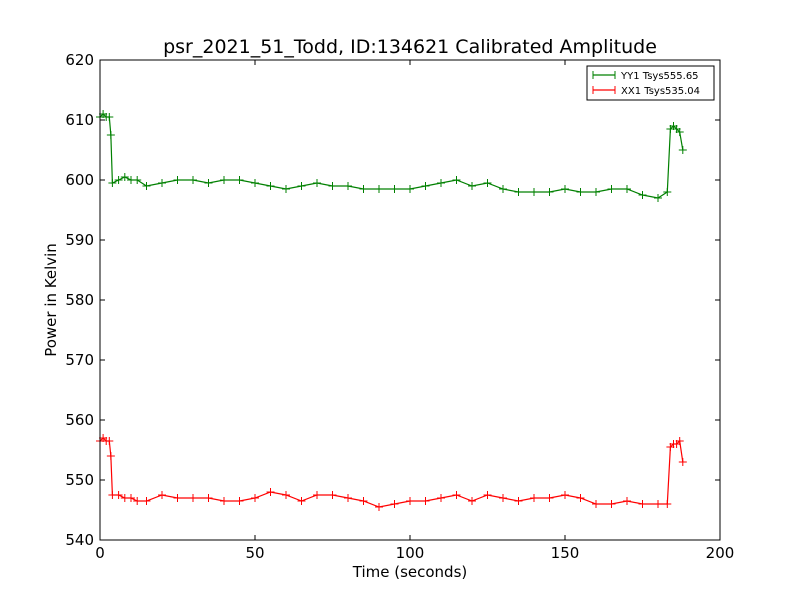 The height and width of the screenshot is (604, 800). I want to click on x-tick-label: 200, so click(720, 553).